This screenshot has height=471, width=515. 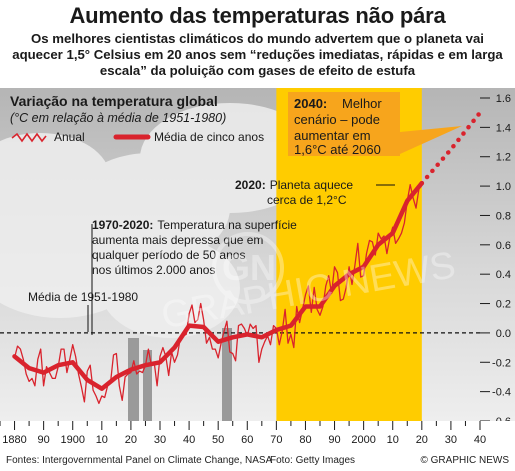 I want to click on x-tick-label-7: 50, so click(x=218, y=440).